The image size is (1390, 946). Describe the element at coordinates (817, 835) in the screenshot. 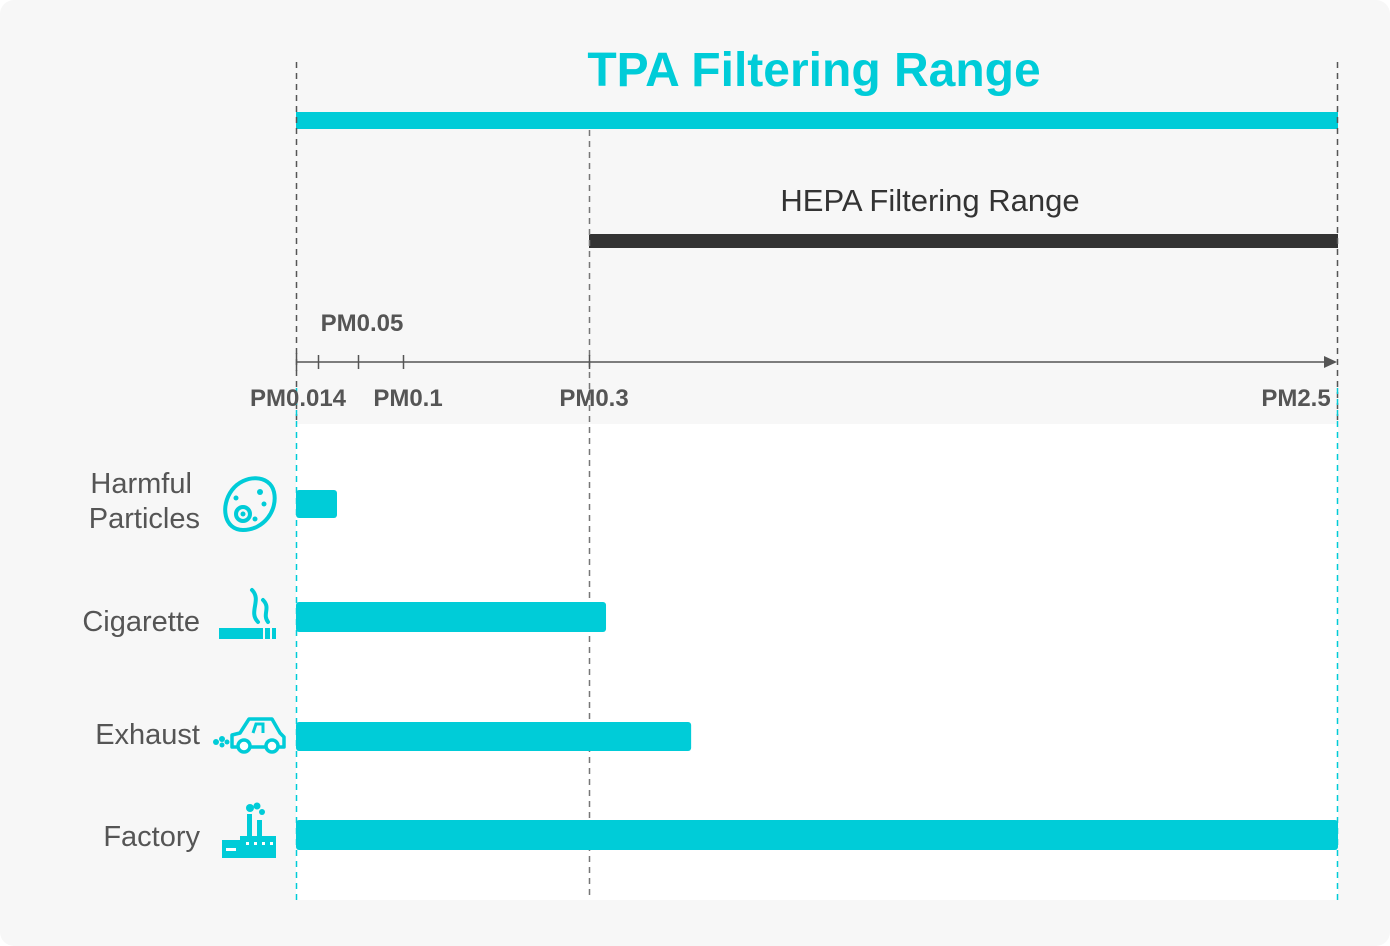

I see `source-bar-factory` at that location.